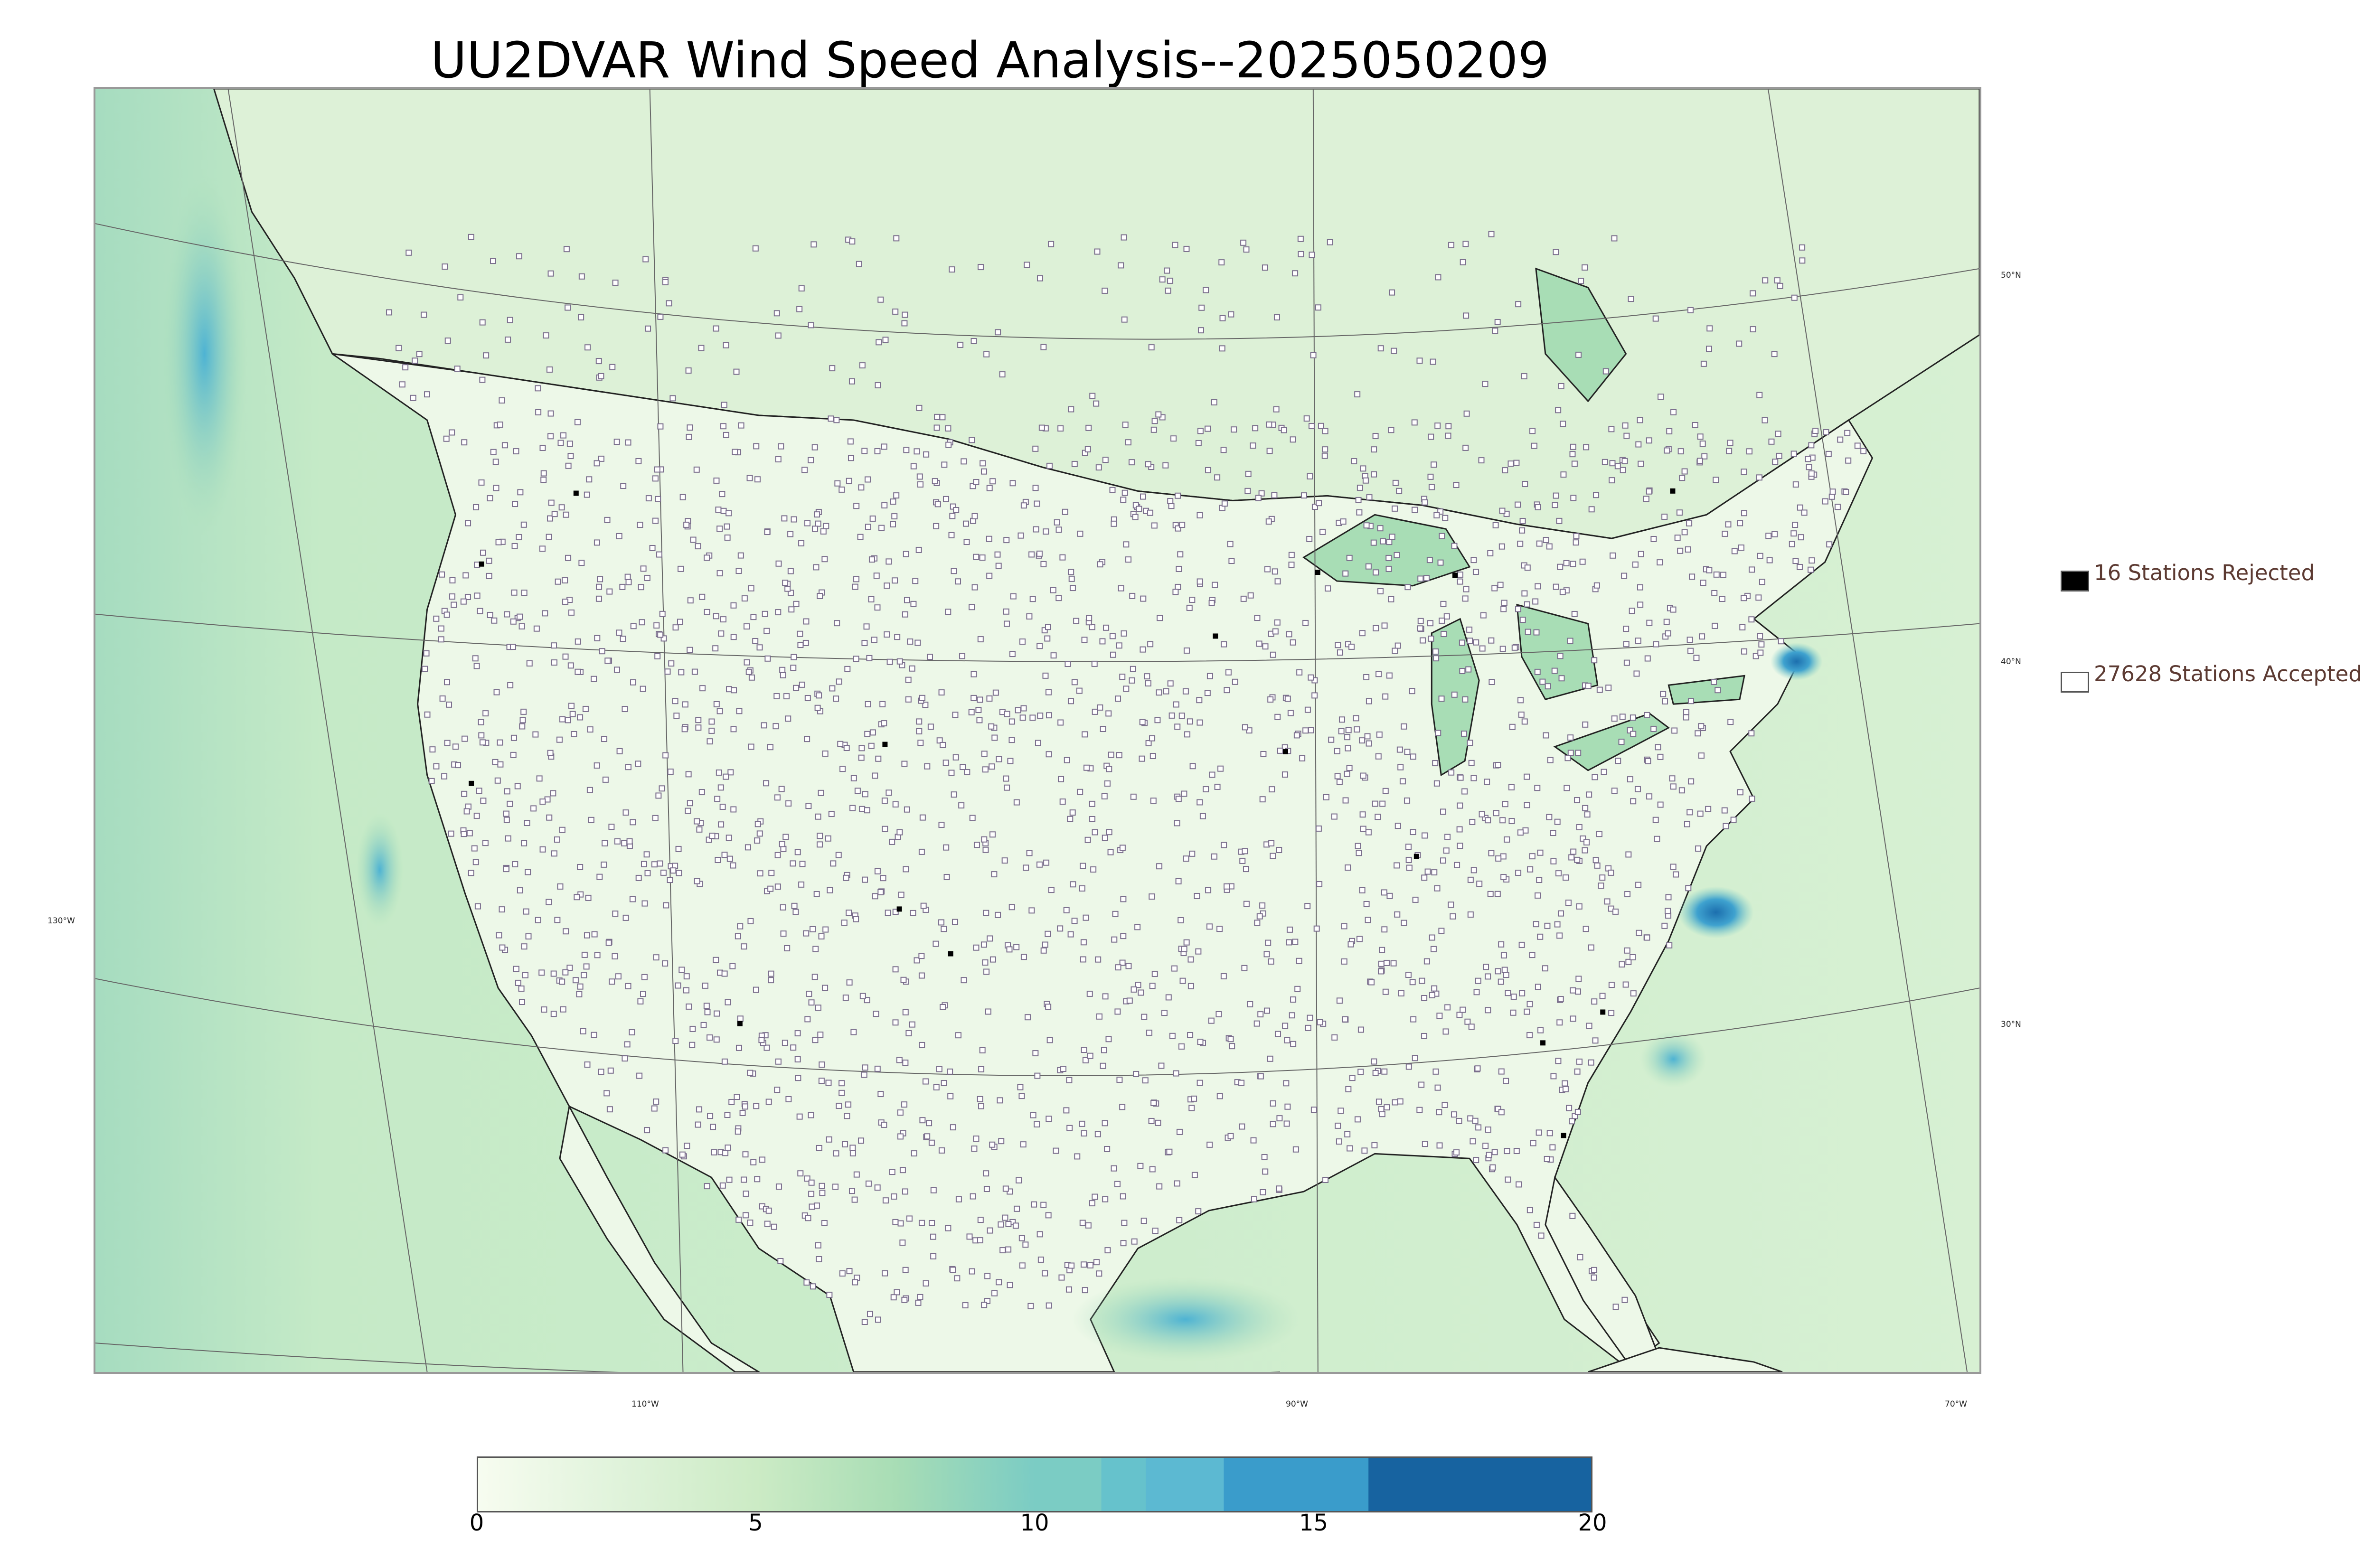 Image resolution: width=2374 pixels, height=1568 pixels. Describe the element at coordinates (645, 1404) in the screenshot. I see `lon-label-110w: 110°W` at that location.